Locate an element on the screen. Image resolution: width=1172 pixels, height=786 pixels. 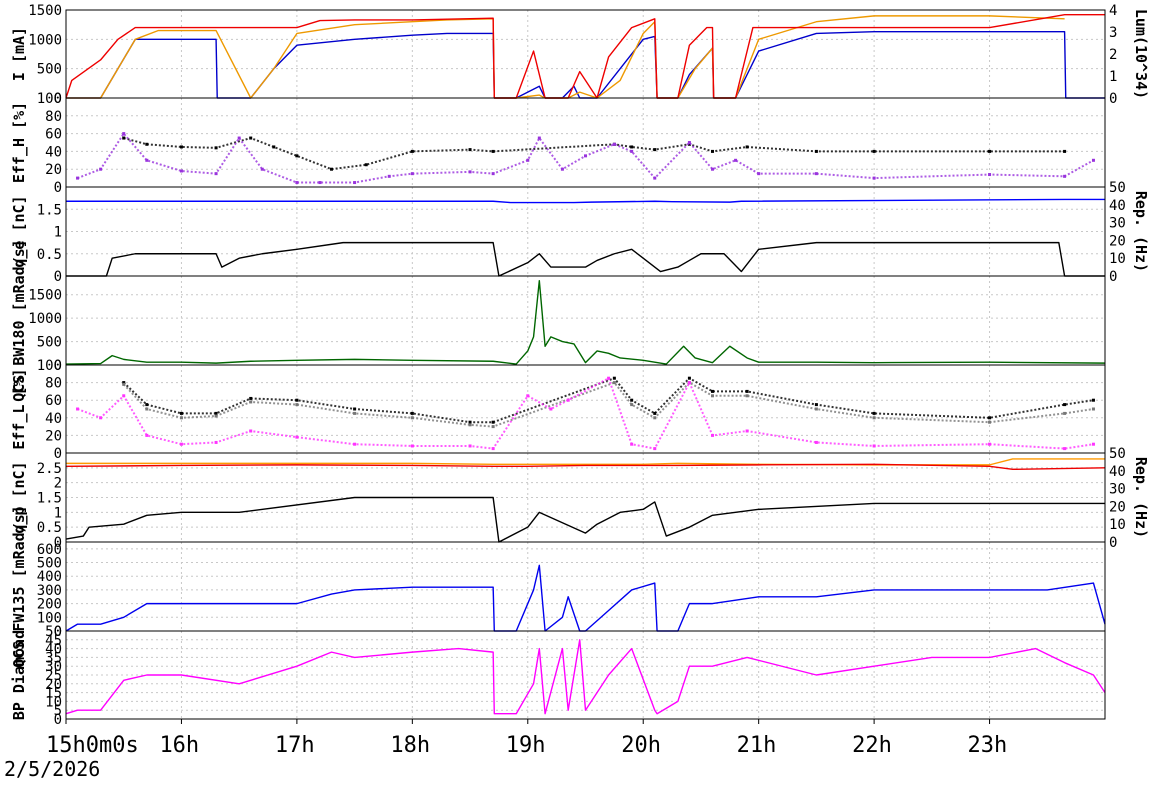
x-tick-label: 20h is located at coordinates (641, 745).